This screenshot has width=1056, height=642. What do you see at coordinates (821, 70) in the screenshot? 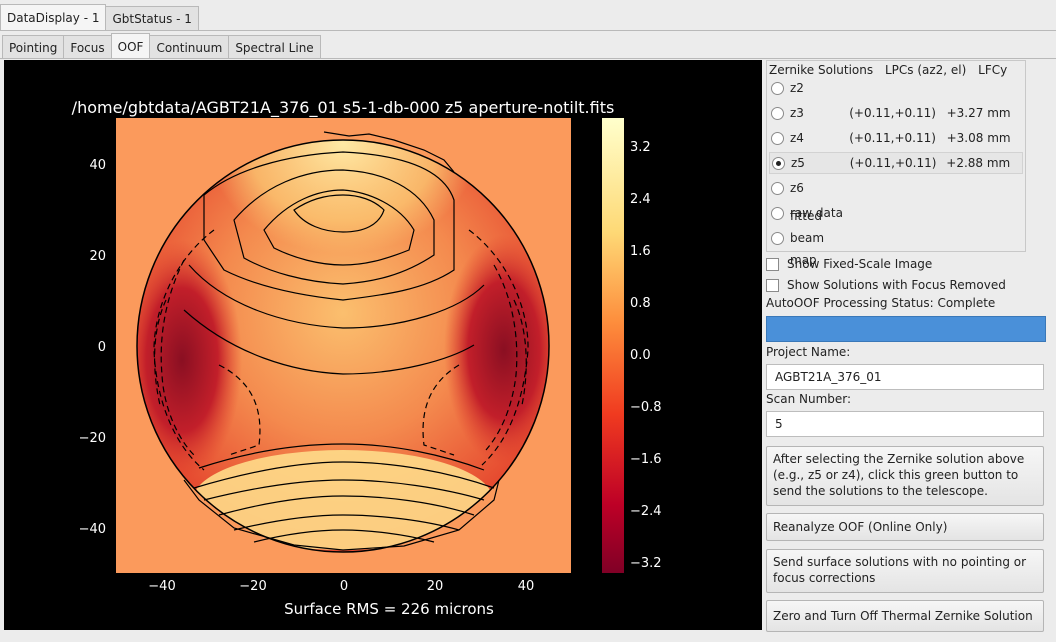
I see `zernike-header-solutions: Zernike Solutions` at bounding box center [821, 70].